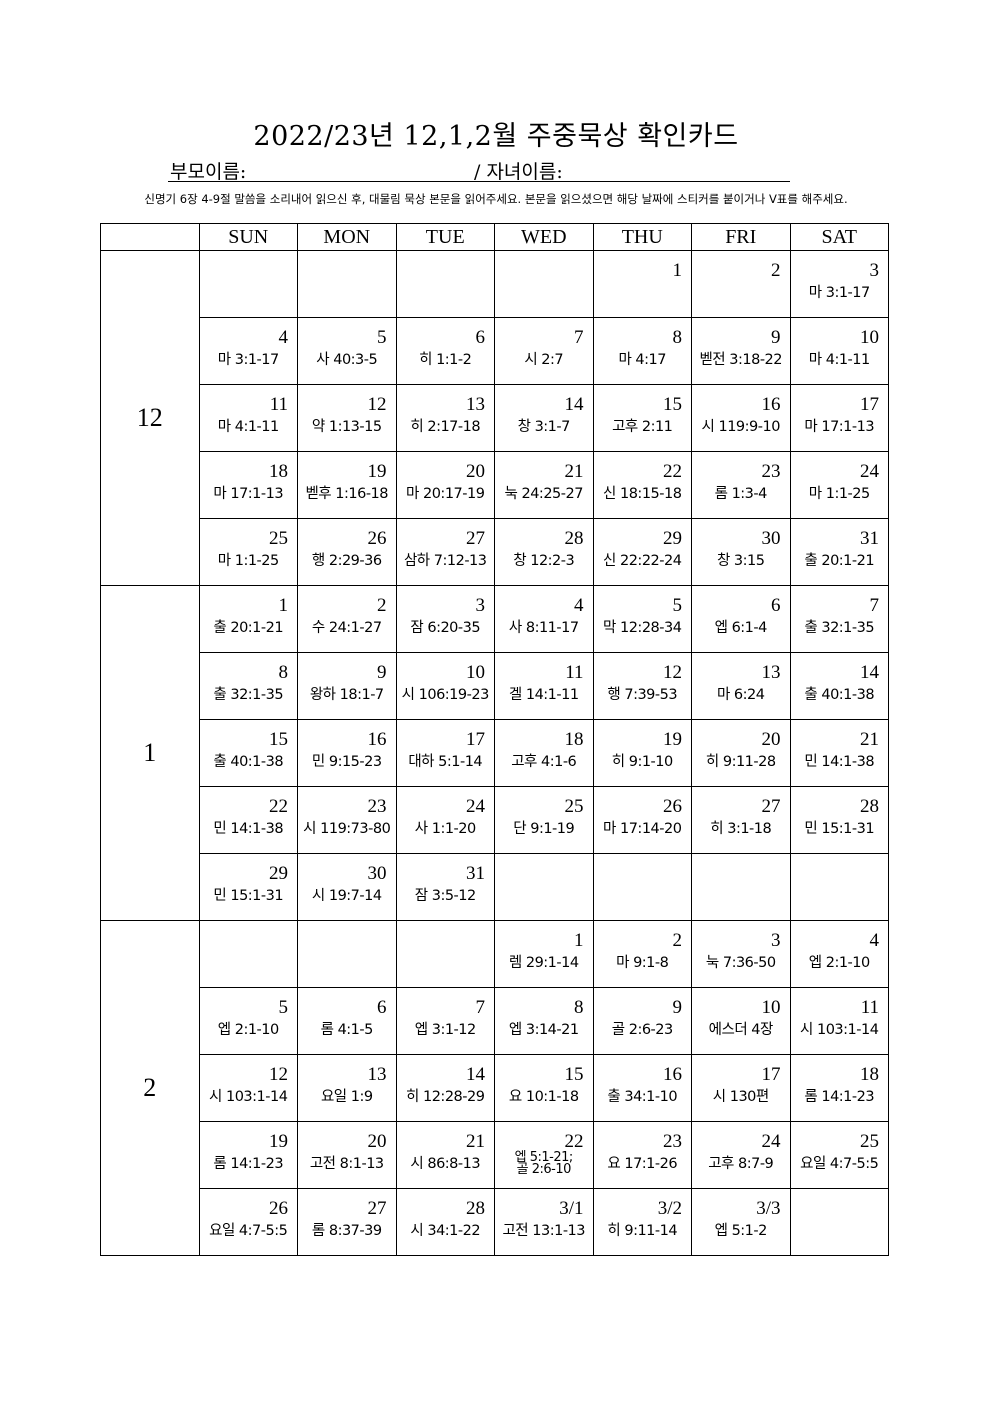 The width and height of the screenshot is (992, 1403). What do you see at coordinates (248, 485) in the screenshot?
I see `day-cell: 18 마 17:1-13` at bounding box center [248, 485].